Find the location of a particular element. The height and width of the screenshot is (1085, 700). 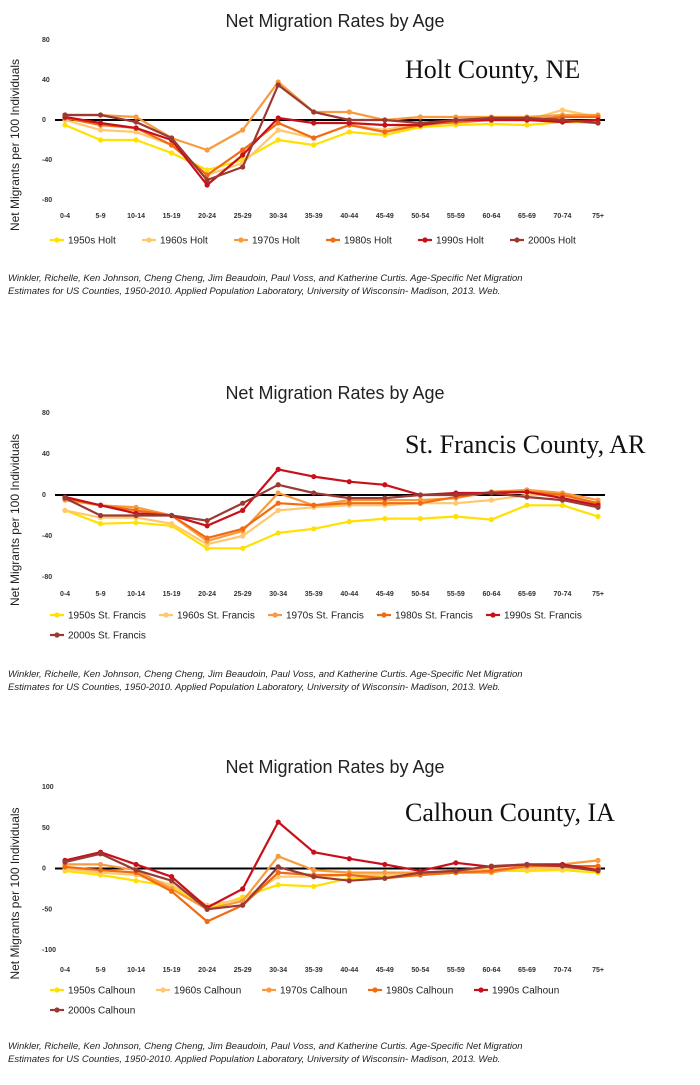

legend-item: 1970s St. Francis is located at coordinates (316, 616).